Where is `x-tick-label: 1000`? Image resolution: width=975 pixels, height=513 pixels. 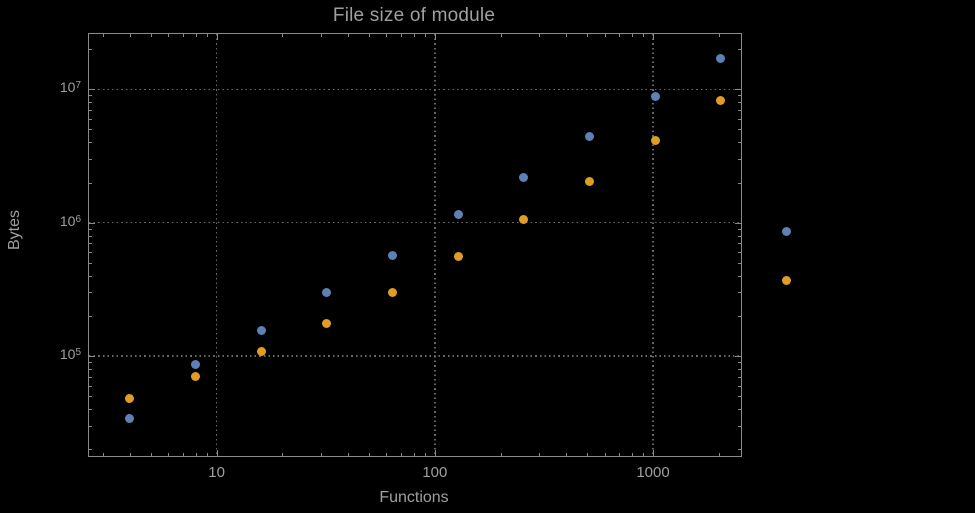
x-tick-label: 1000 is located at coordinates (653, 472).